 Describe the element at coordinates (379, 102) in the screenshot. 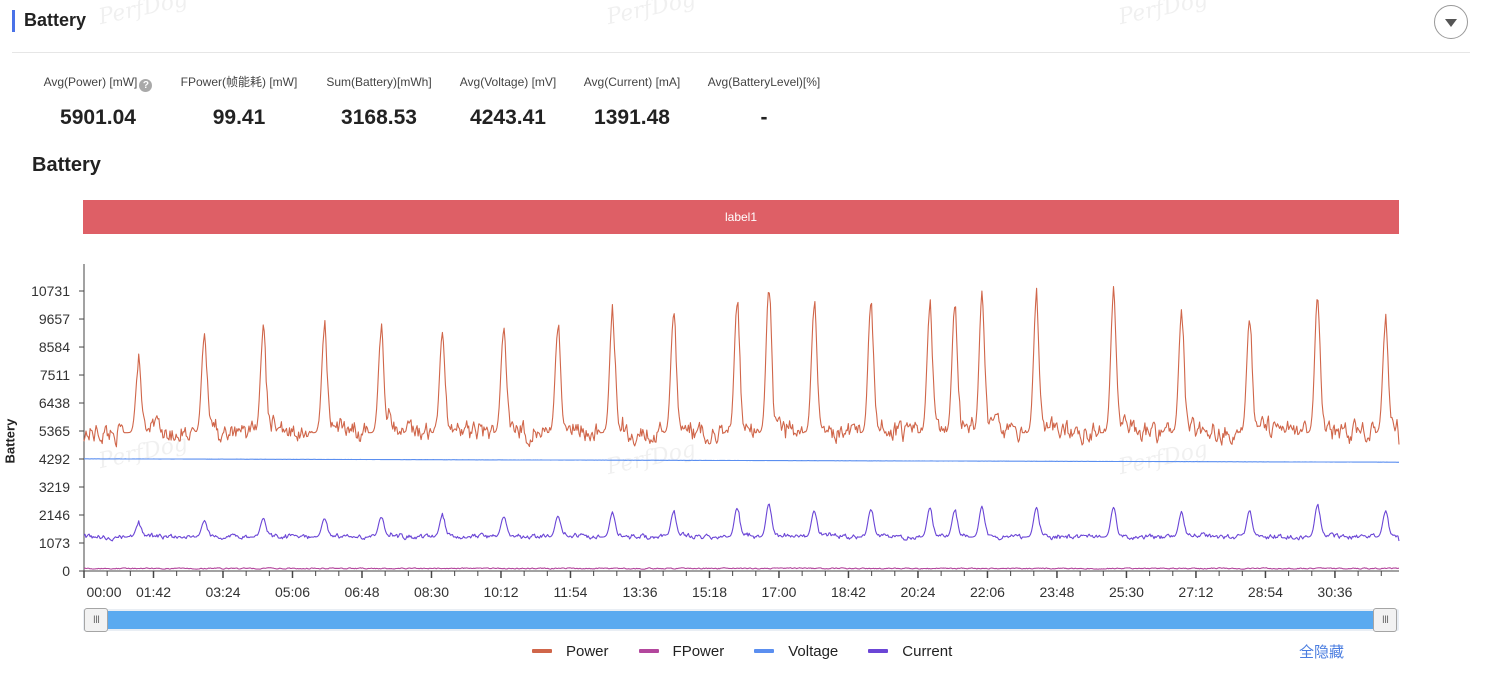

I see `stat-sum-battery: Sum(Battery)[mWh] 3168.53` at that location.